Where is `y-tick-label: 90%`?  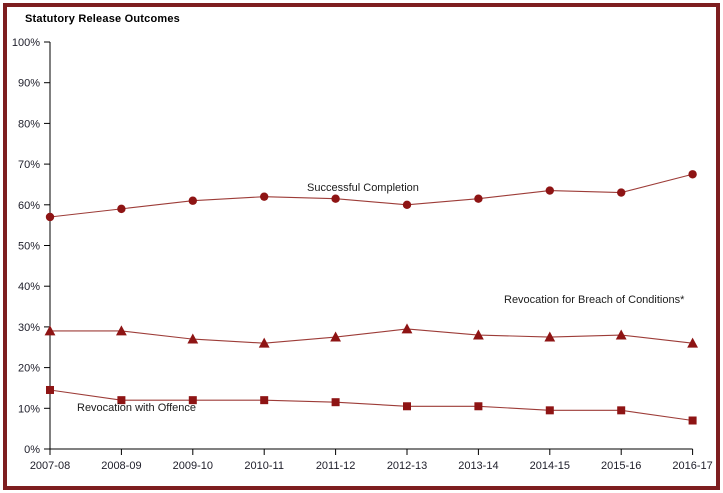 y-tick-label: 90% is located at coordinates (29, 84).